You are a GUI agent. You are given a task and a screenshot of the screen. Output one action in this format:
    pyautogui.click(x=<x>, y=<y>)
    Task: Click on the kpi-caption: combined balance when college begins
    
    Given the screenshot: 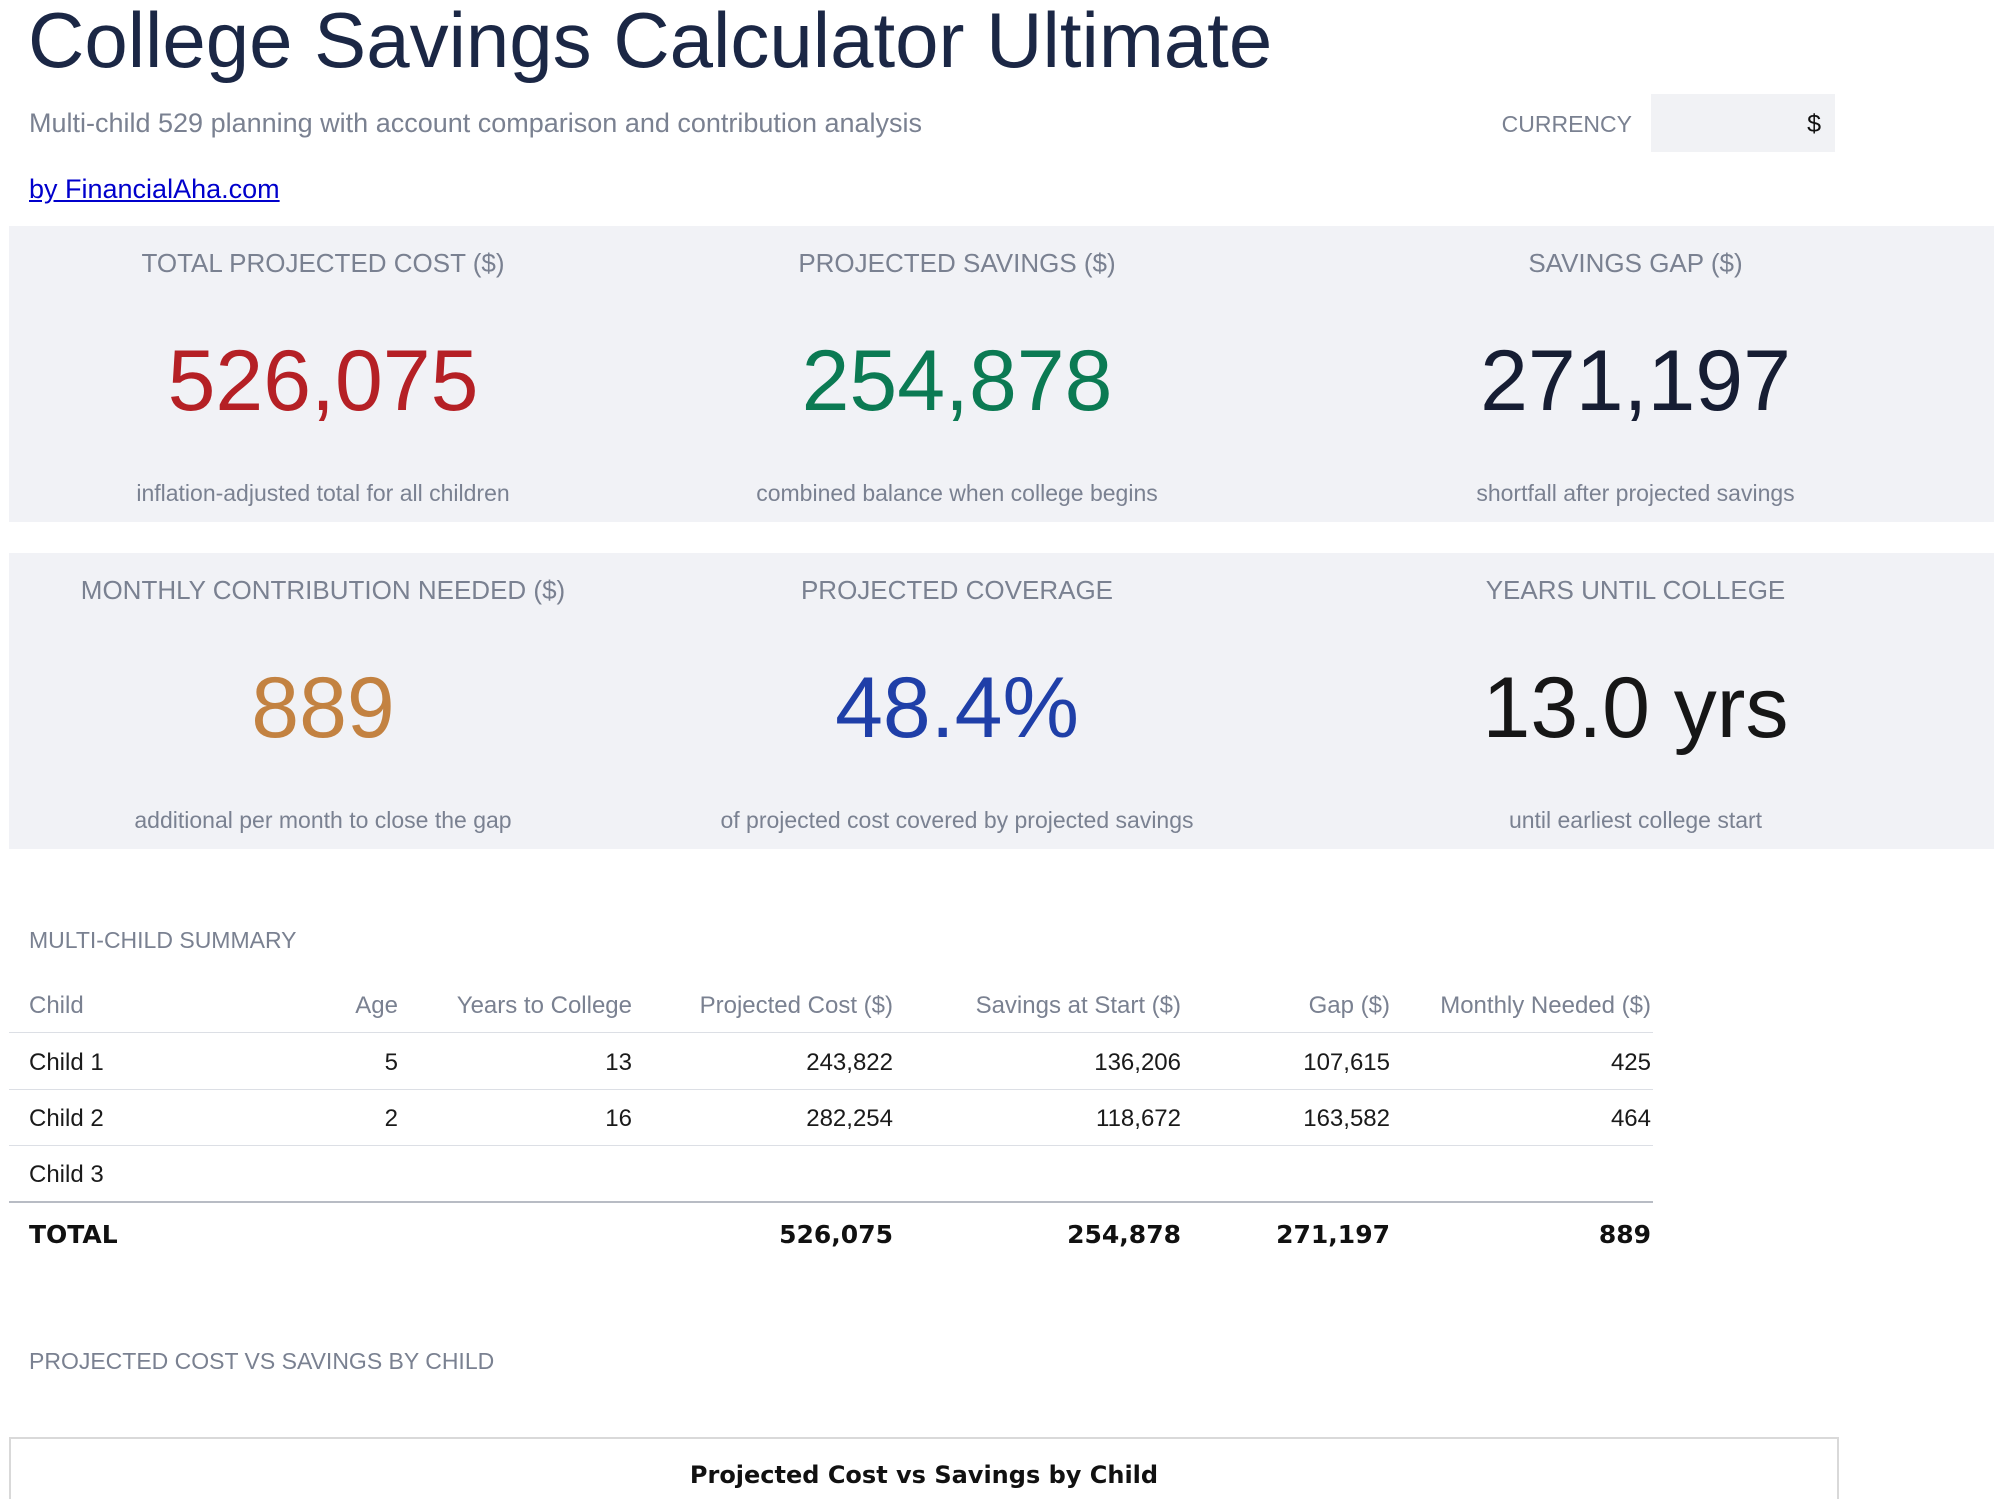 What is the action you would take?
    pyautogui.click(x=957, y=493)
    